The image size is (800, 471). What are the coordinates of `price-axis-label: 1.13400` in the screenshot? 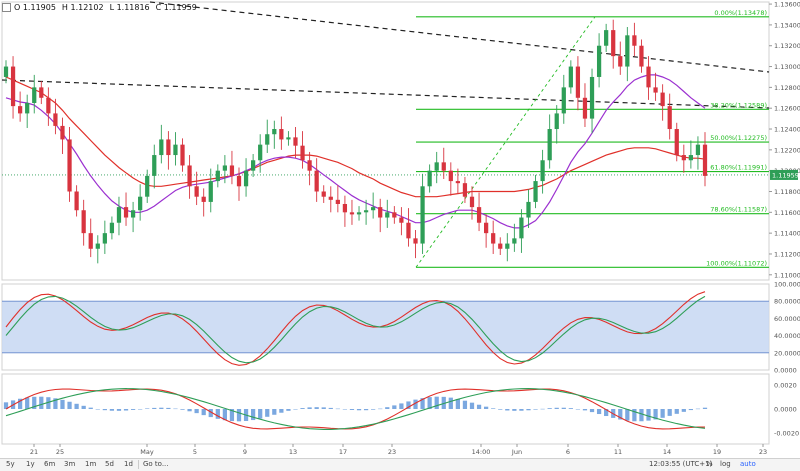 It's located at (787, 25).